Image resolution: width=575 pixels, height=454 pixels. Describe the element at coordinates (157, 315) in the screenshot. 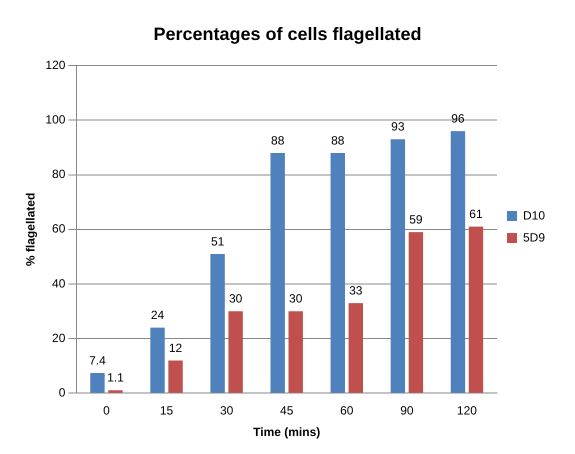

I see `data-label: 24` at that location.